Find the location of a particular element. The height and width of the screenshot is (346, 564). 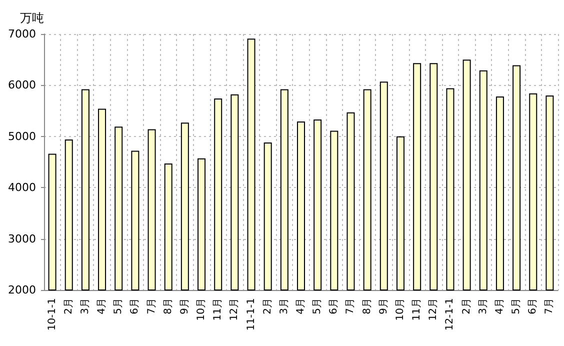

y-tick-label: 6000 is located at coordinates (22, 85).